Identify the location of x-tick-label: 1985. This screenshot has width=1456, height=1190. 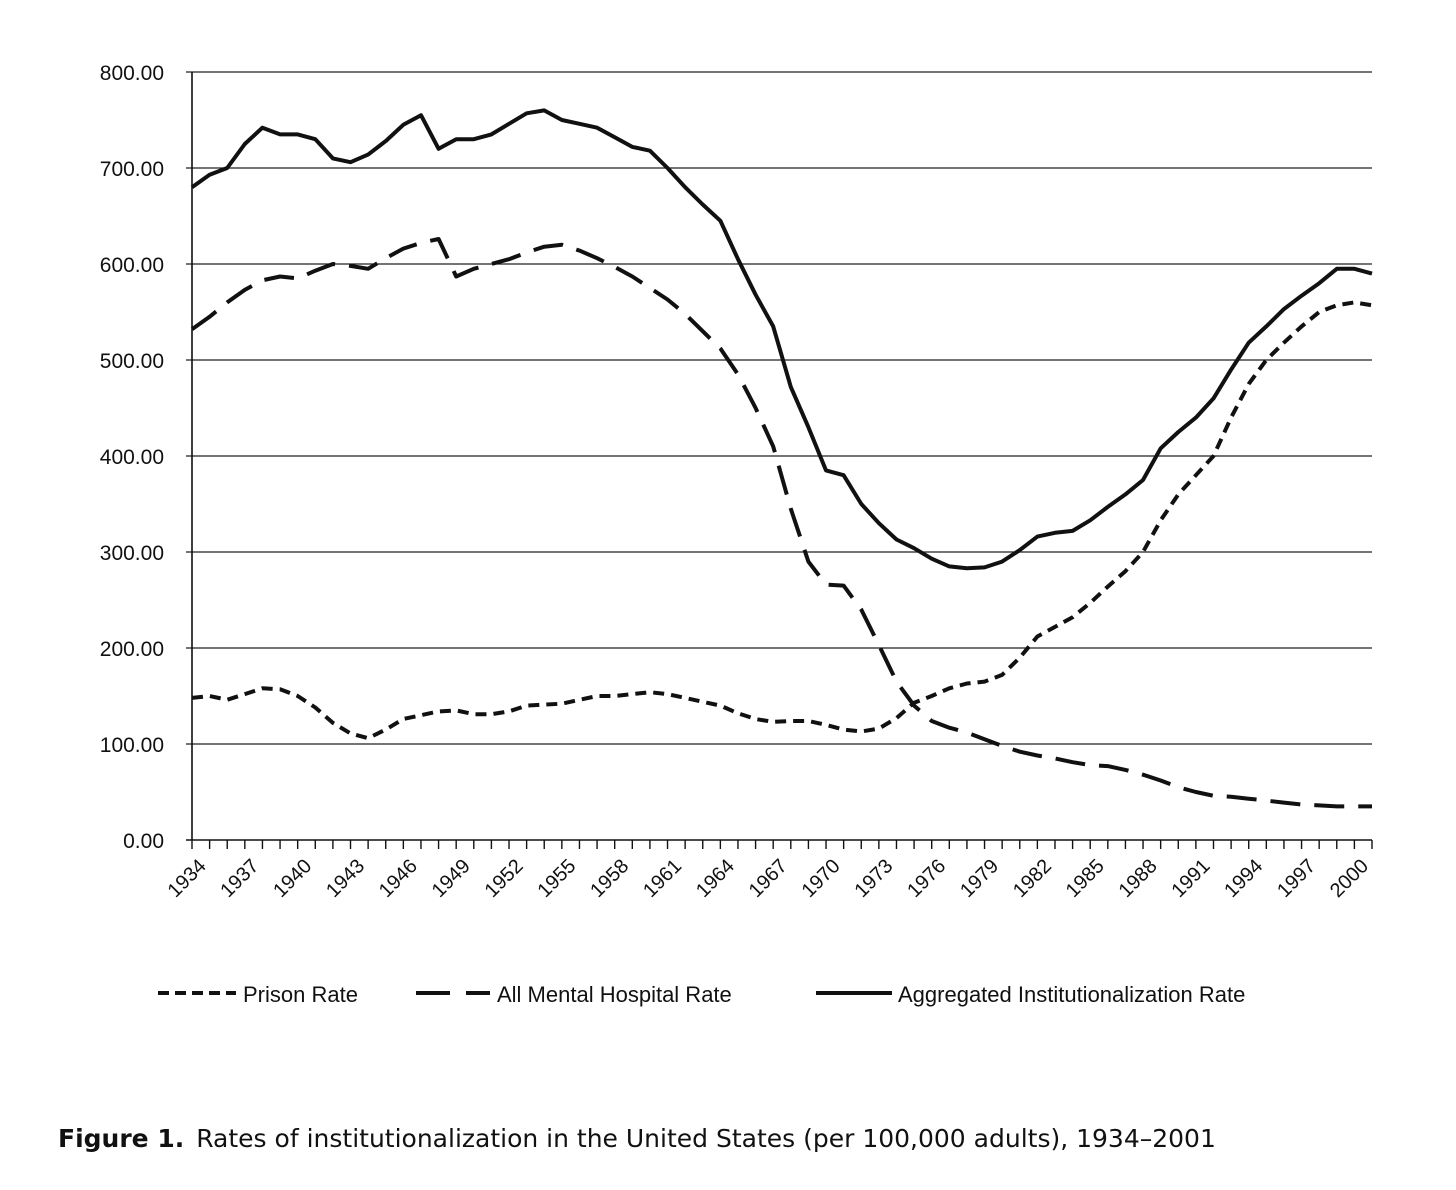
(1085, 878).